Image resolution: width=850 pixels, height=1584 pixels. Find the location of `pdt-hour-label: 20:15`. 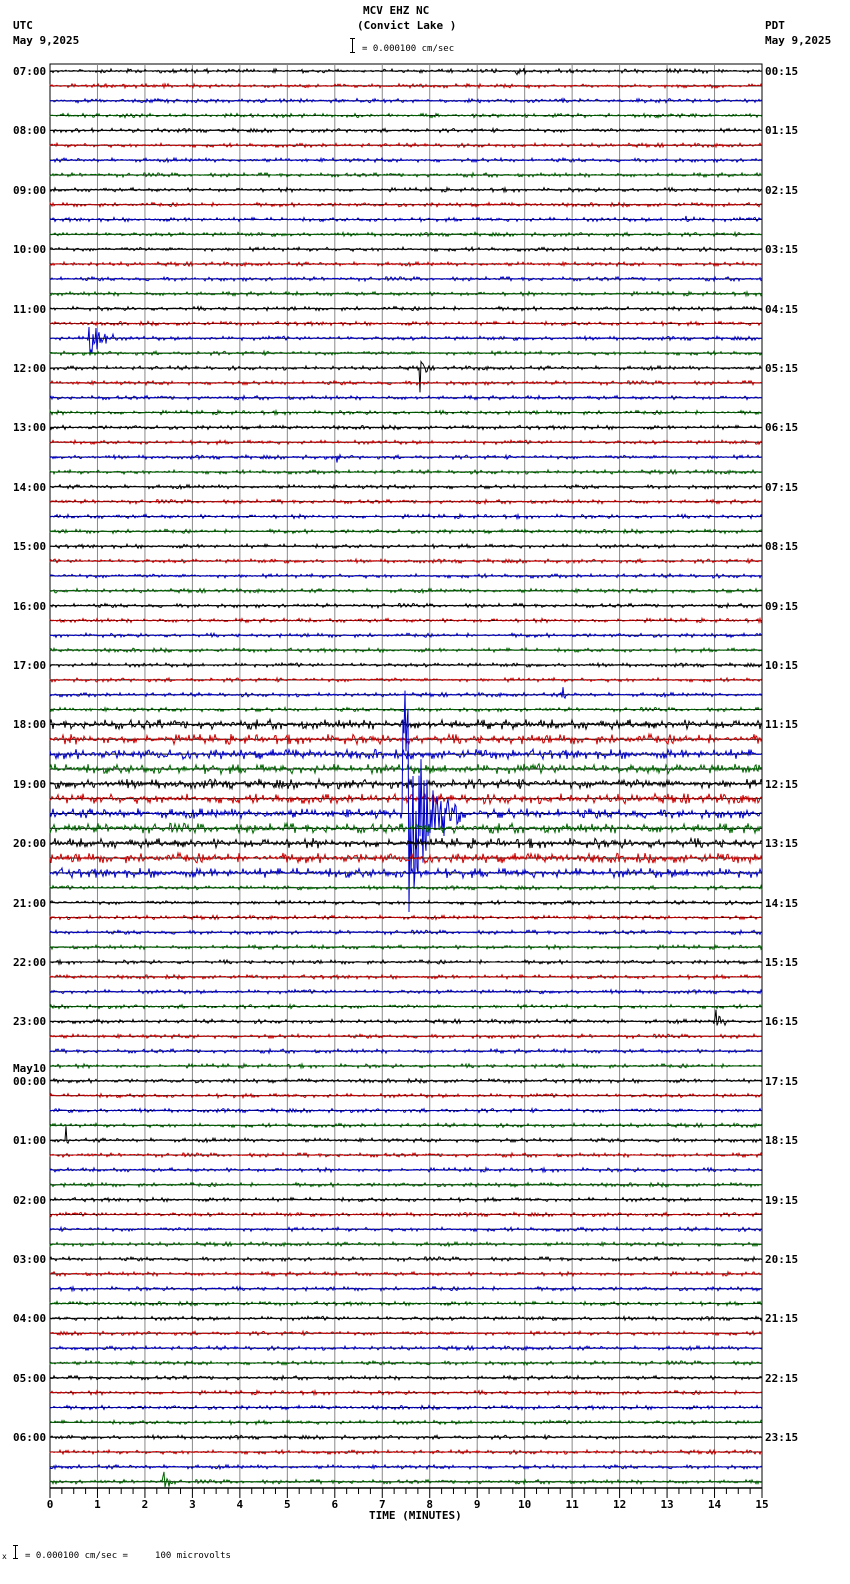

pdt-hour-label: 20:15 is located at coordinates (782, 1259).